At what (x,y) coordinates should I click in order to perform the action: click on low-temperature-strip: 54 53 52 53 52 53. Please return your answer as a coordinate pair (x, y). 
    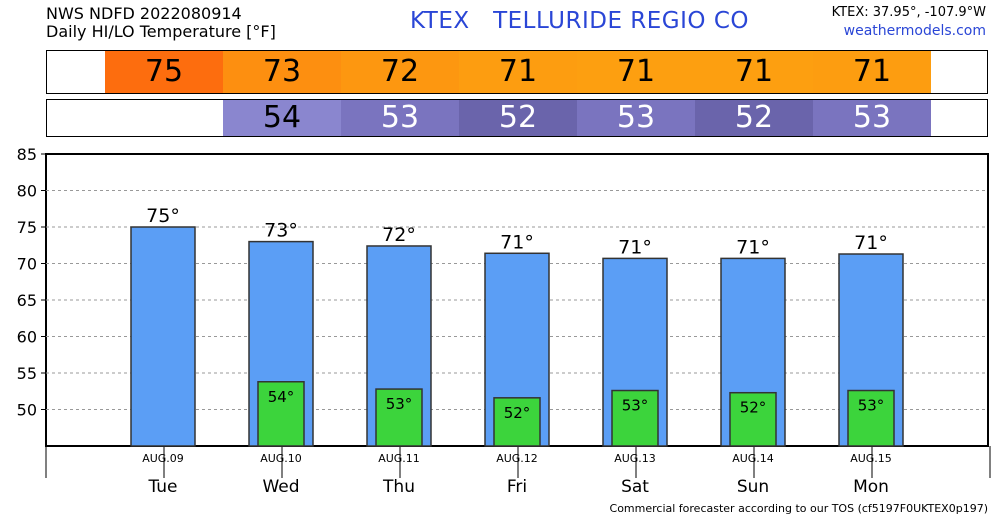
    Looking at the image, I should click on (517, 118).